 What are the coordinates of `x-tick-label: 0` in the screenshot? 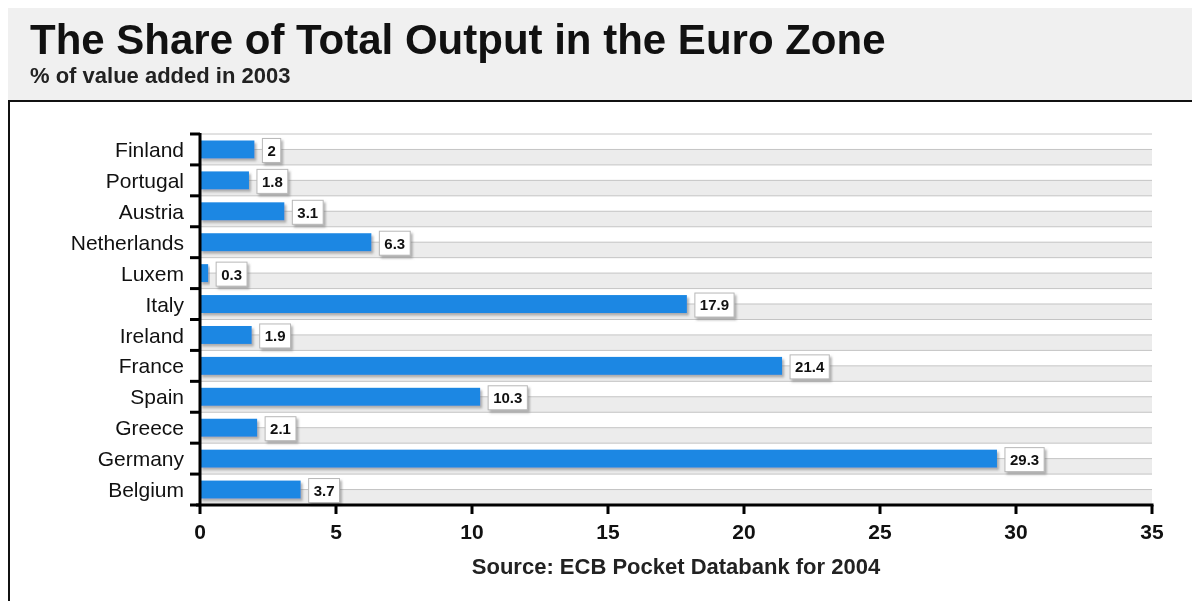 It's located at (200, 531).